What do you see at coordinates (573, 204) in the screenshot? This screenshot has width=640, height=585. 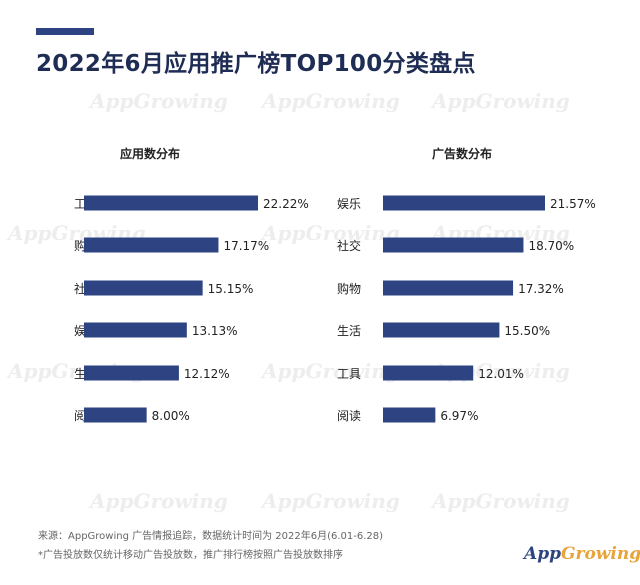 I see `data-label: 21.57%` at bounding box center [573, 204].